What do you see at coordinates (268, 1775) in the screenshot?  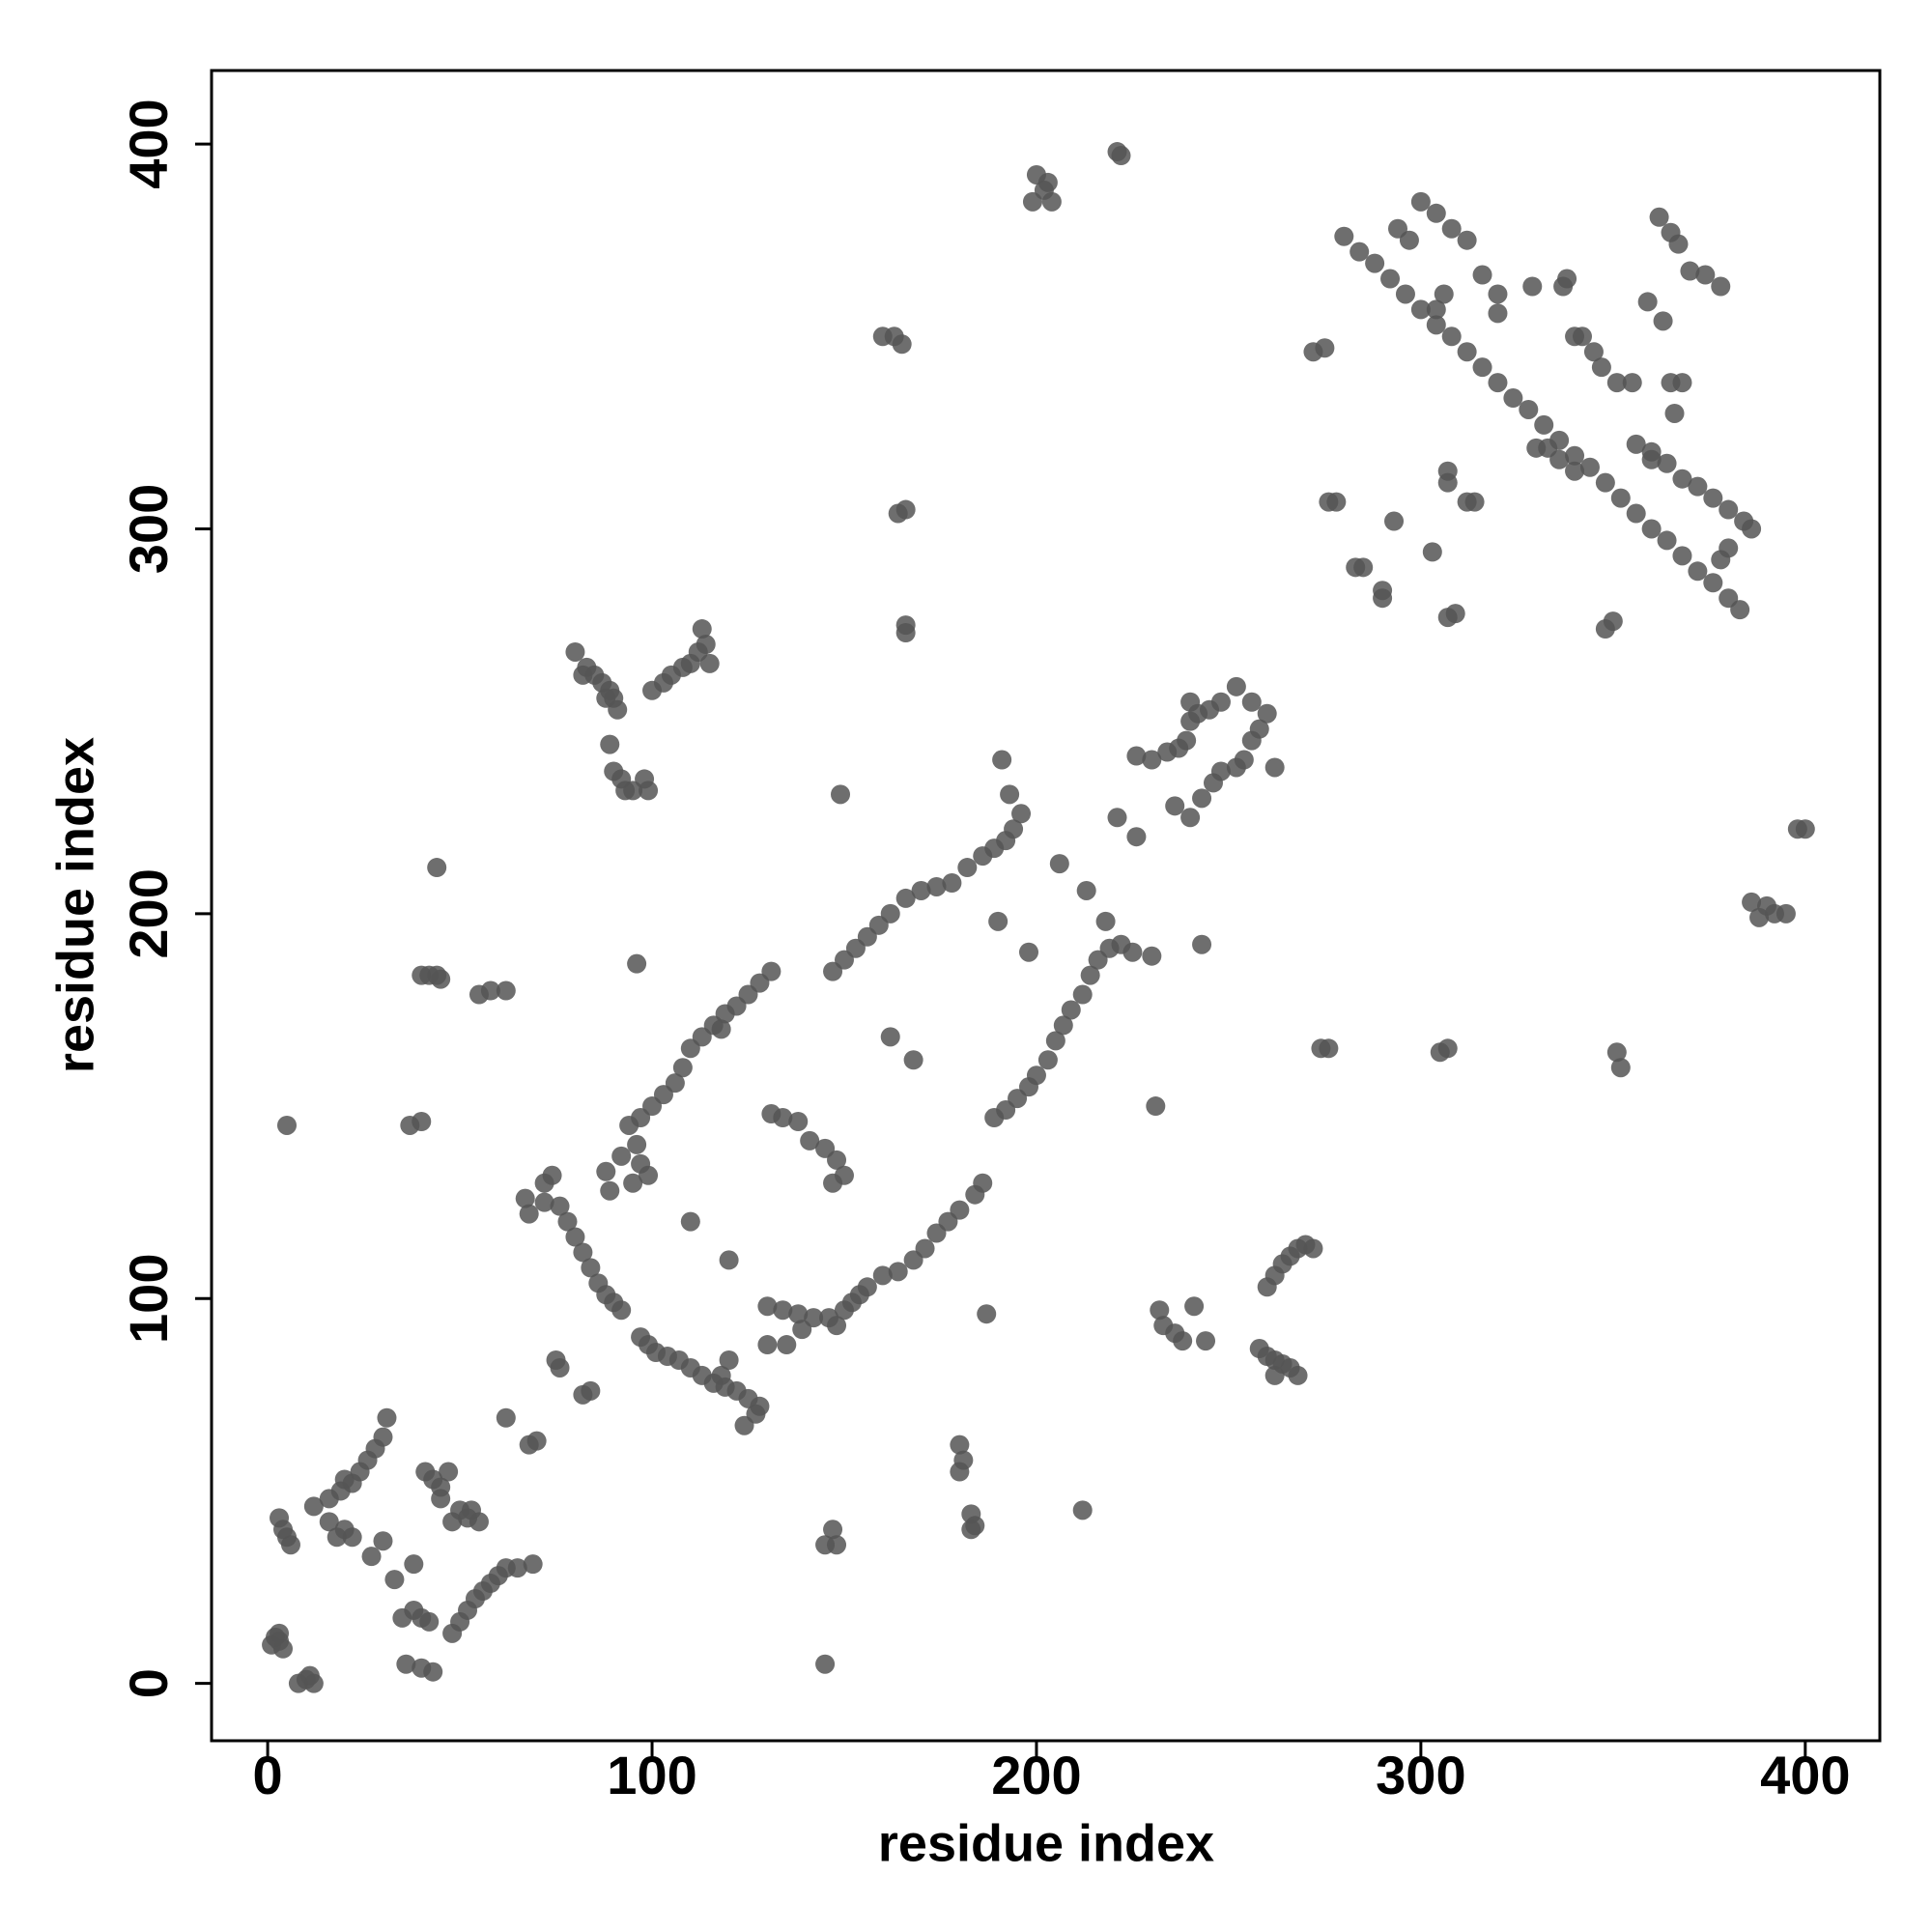 I see `x-tick-label: 0` at bounding box center [268, 1775].